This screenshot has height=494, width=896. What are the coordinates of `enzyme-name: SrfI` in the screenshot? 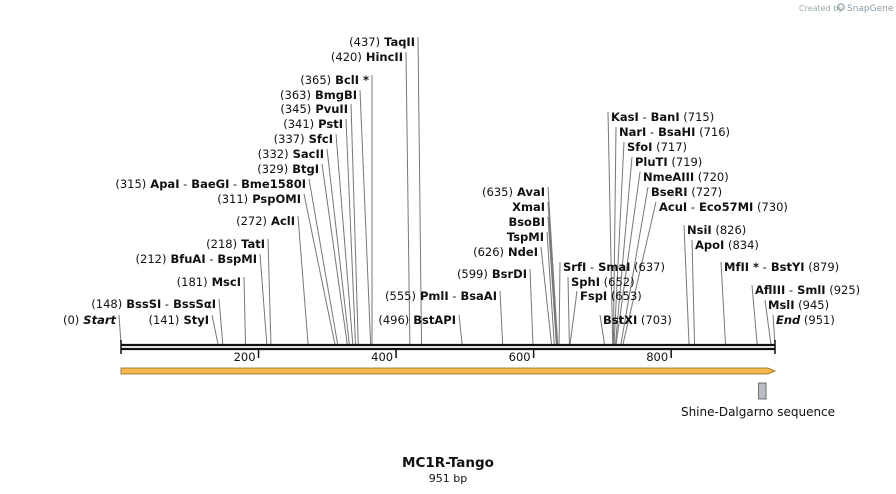 It's located at (574, 267).